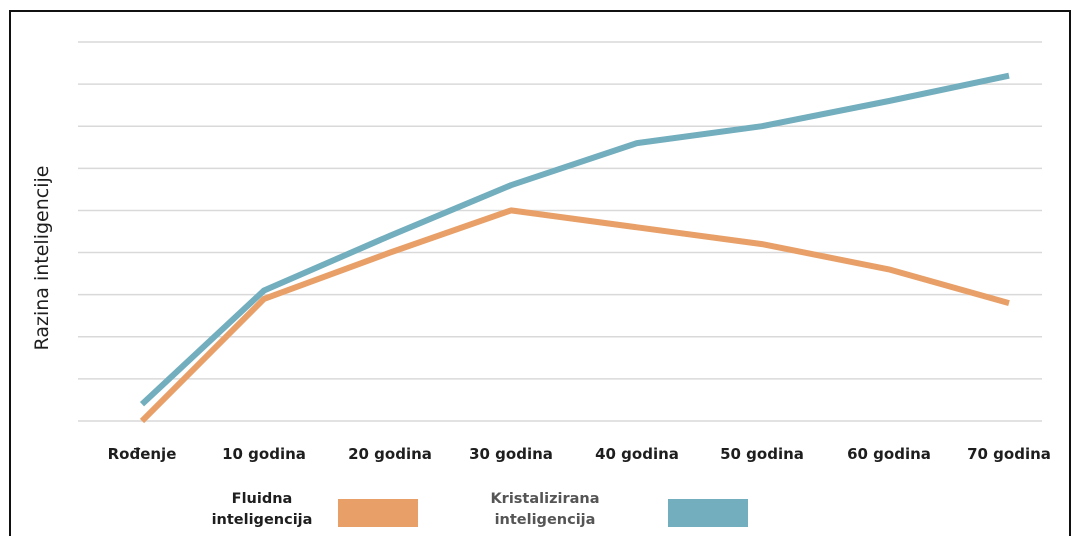 The height and width of the screenshot is (538, 1078). I want to click on x-tick-label: 70 godina, so click(1009, 454).